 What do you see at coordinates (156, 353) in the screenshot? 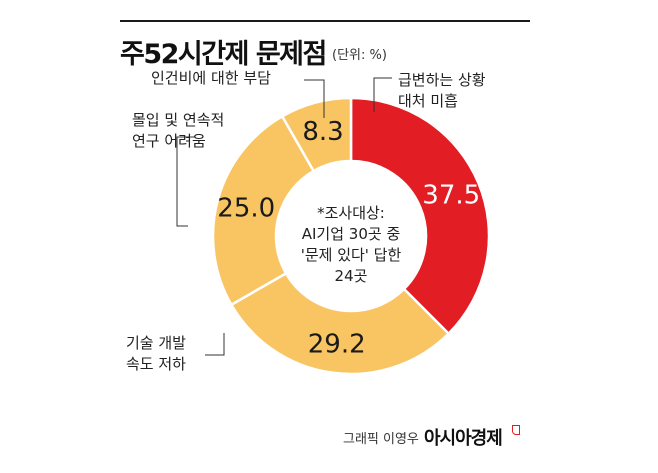
I see `slice-label-2: 기술 개발 속도 저하` at bounding box center [156, 353].